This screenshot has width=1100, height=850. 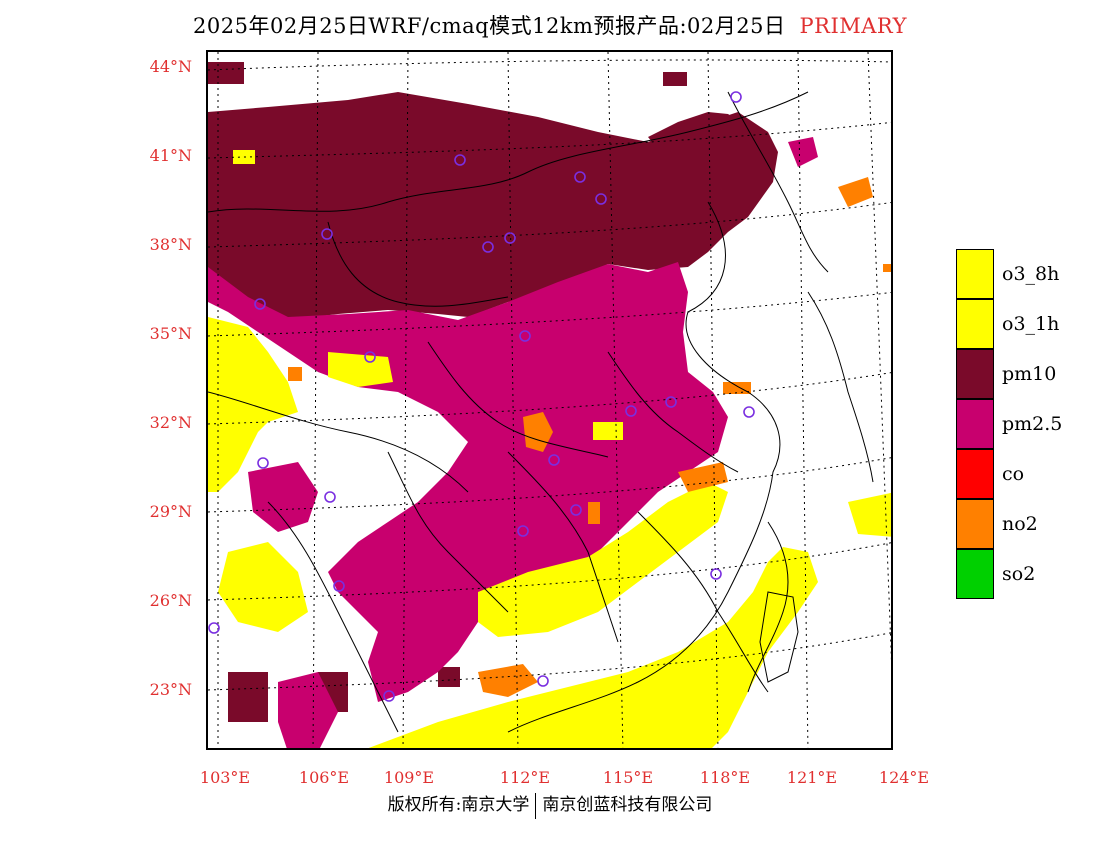 I want to click on pm10-patch-top, so click(x=675, y=79).